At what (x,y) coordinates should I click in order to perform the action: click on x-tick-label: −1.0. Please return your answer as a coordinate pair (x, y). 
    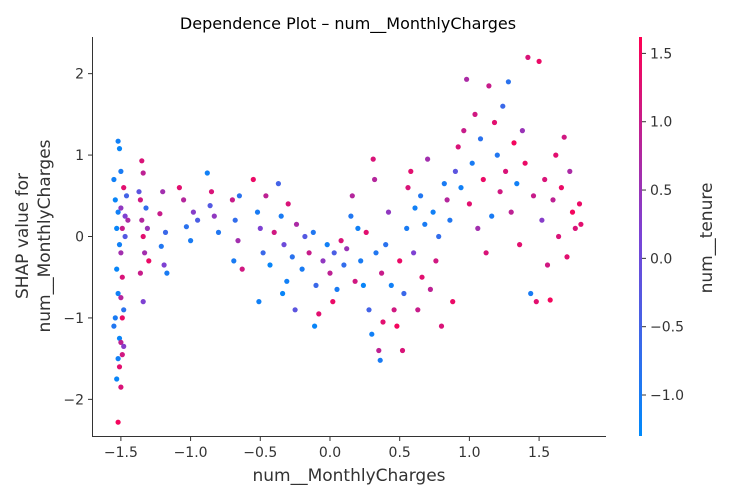
    Looking at the image, I should click on (191, 453).